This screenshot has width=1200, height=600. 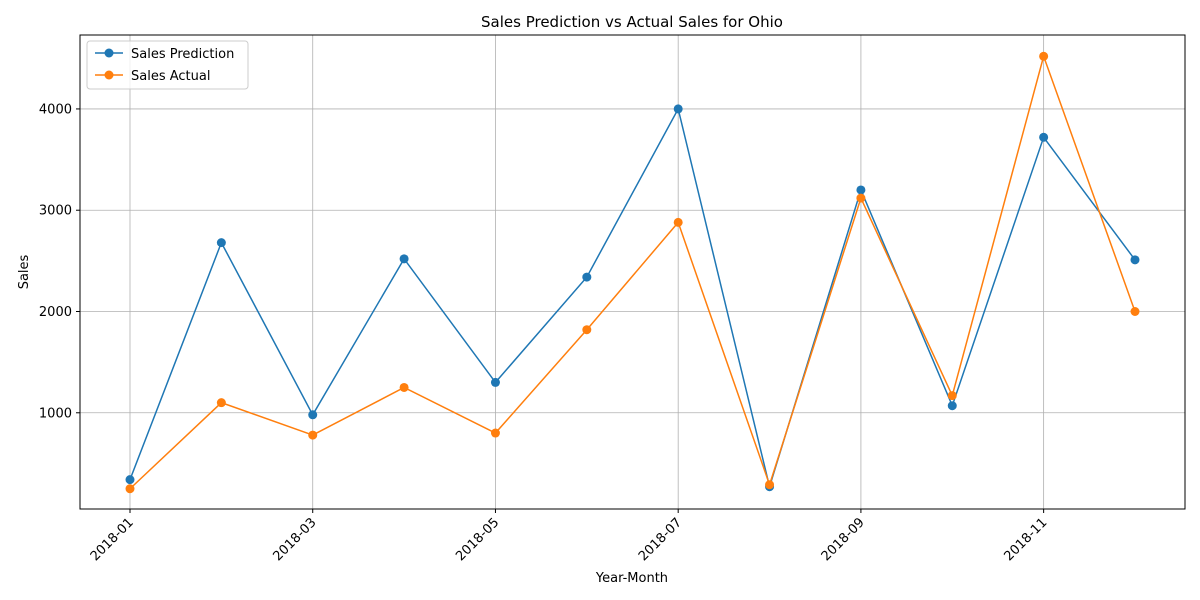 I want to click on legend-marker-sales-actual, so click(x=109, y=75).